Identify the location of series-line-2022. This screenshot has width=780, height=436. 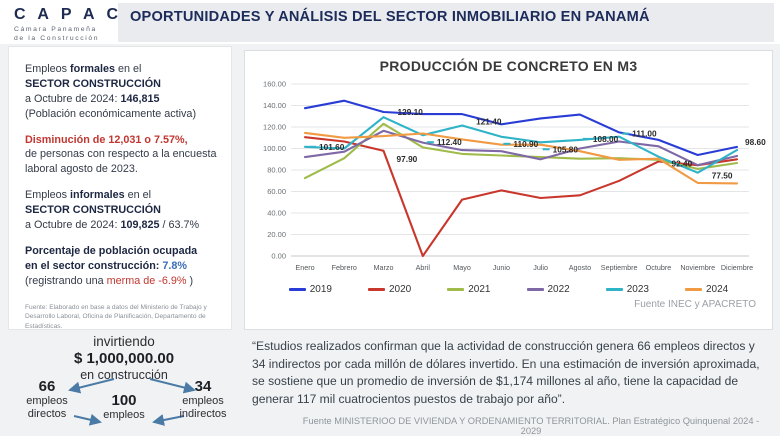
(521, 148).